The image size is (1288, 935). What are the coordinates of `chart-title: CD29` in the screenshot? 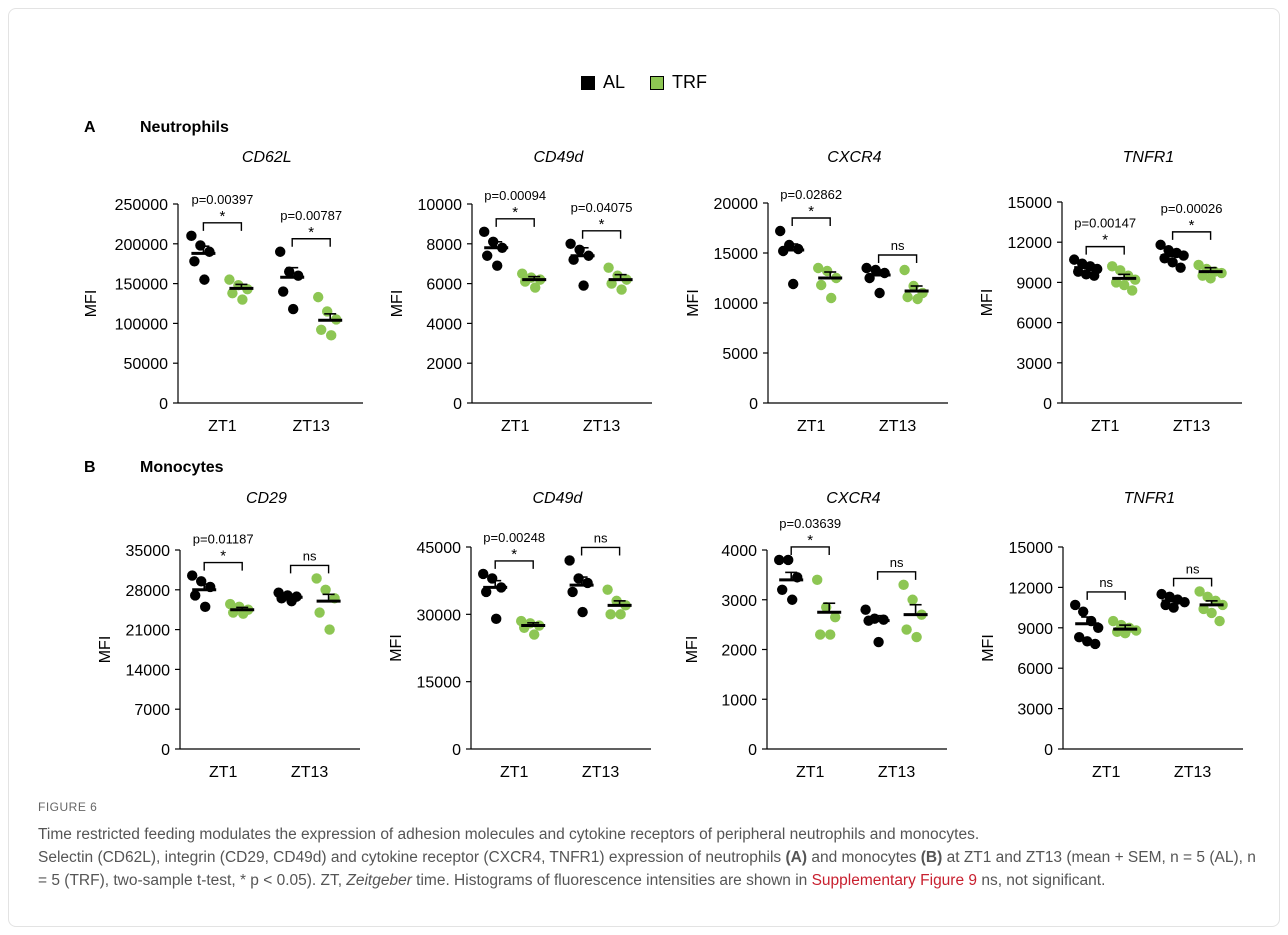 It's located at (266, 498).